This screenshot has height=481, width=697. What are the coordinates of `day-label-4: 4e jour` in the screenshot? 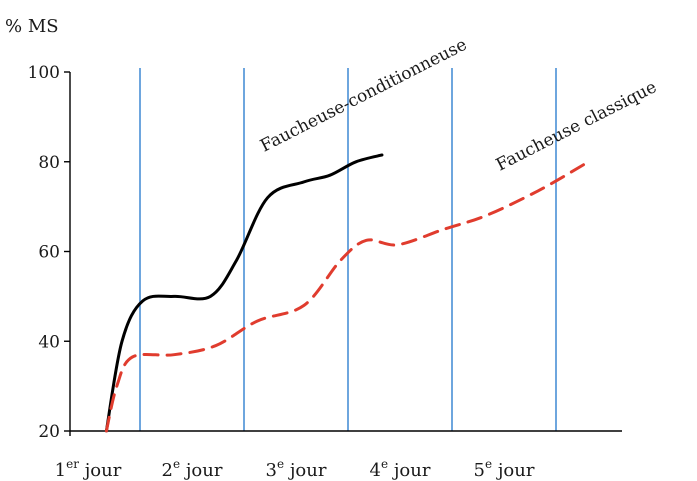 It's located at (400, 469).